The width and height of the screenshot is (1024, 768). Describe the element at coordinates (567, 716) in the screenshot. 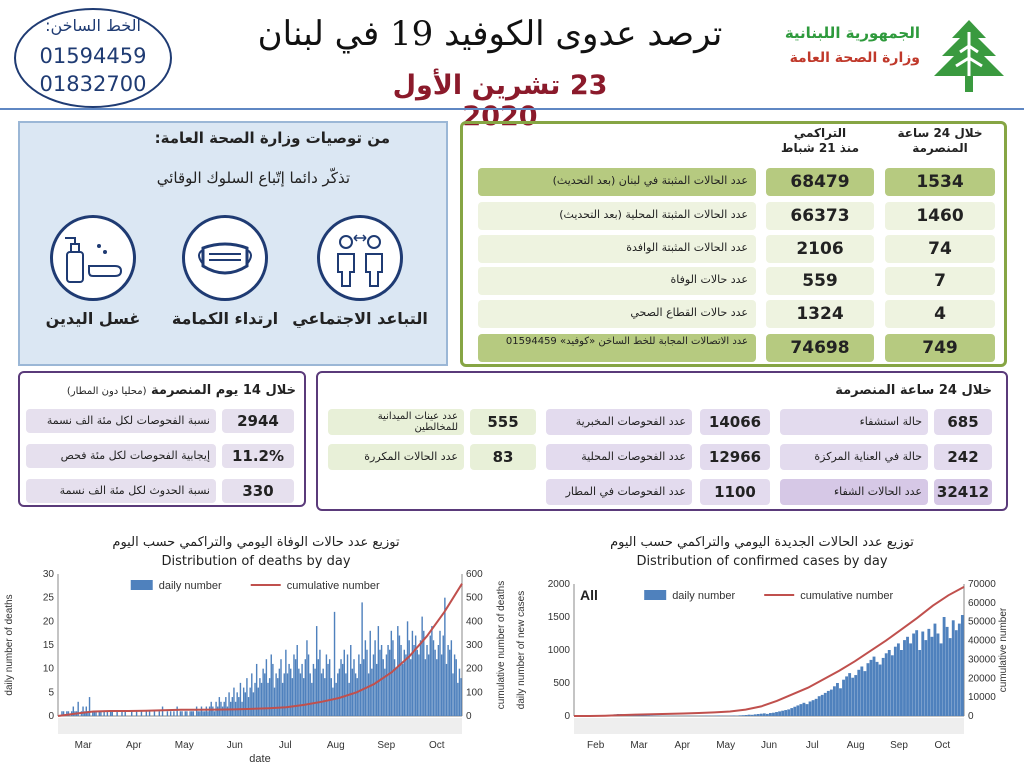

I see `y-tick-label: 0` at that location.